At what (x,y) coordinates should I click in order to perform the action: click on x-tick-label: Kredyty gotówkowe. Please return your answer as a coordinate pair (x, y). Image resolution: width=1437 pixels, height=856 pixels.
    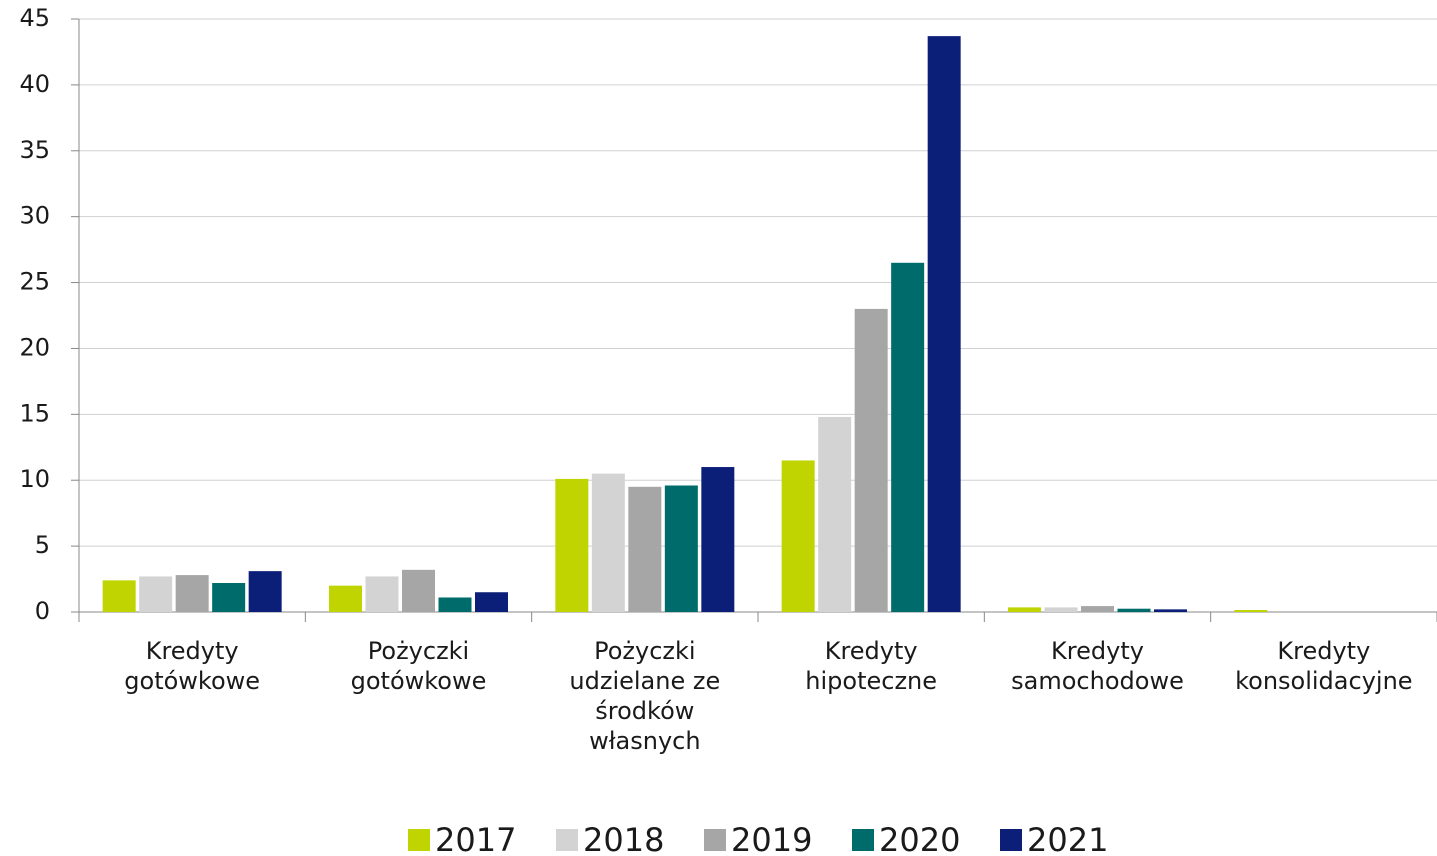
    Looking at the image, I should click on (192, 666).